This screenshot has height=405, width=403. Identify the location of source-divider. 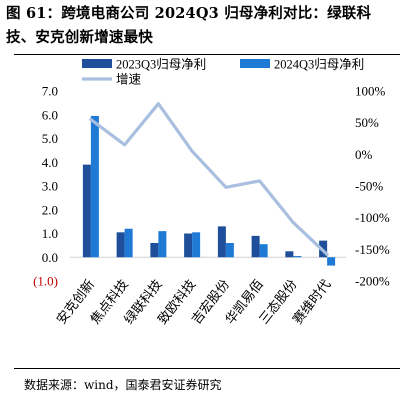
(207, 368).